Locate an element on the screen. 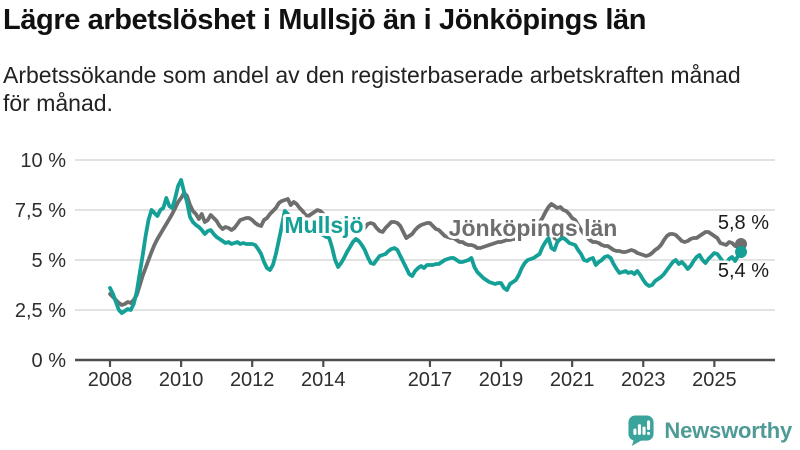  y-tick-label: 7,5 % is located at coordinates (40, 211).